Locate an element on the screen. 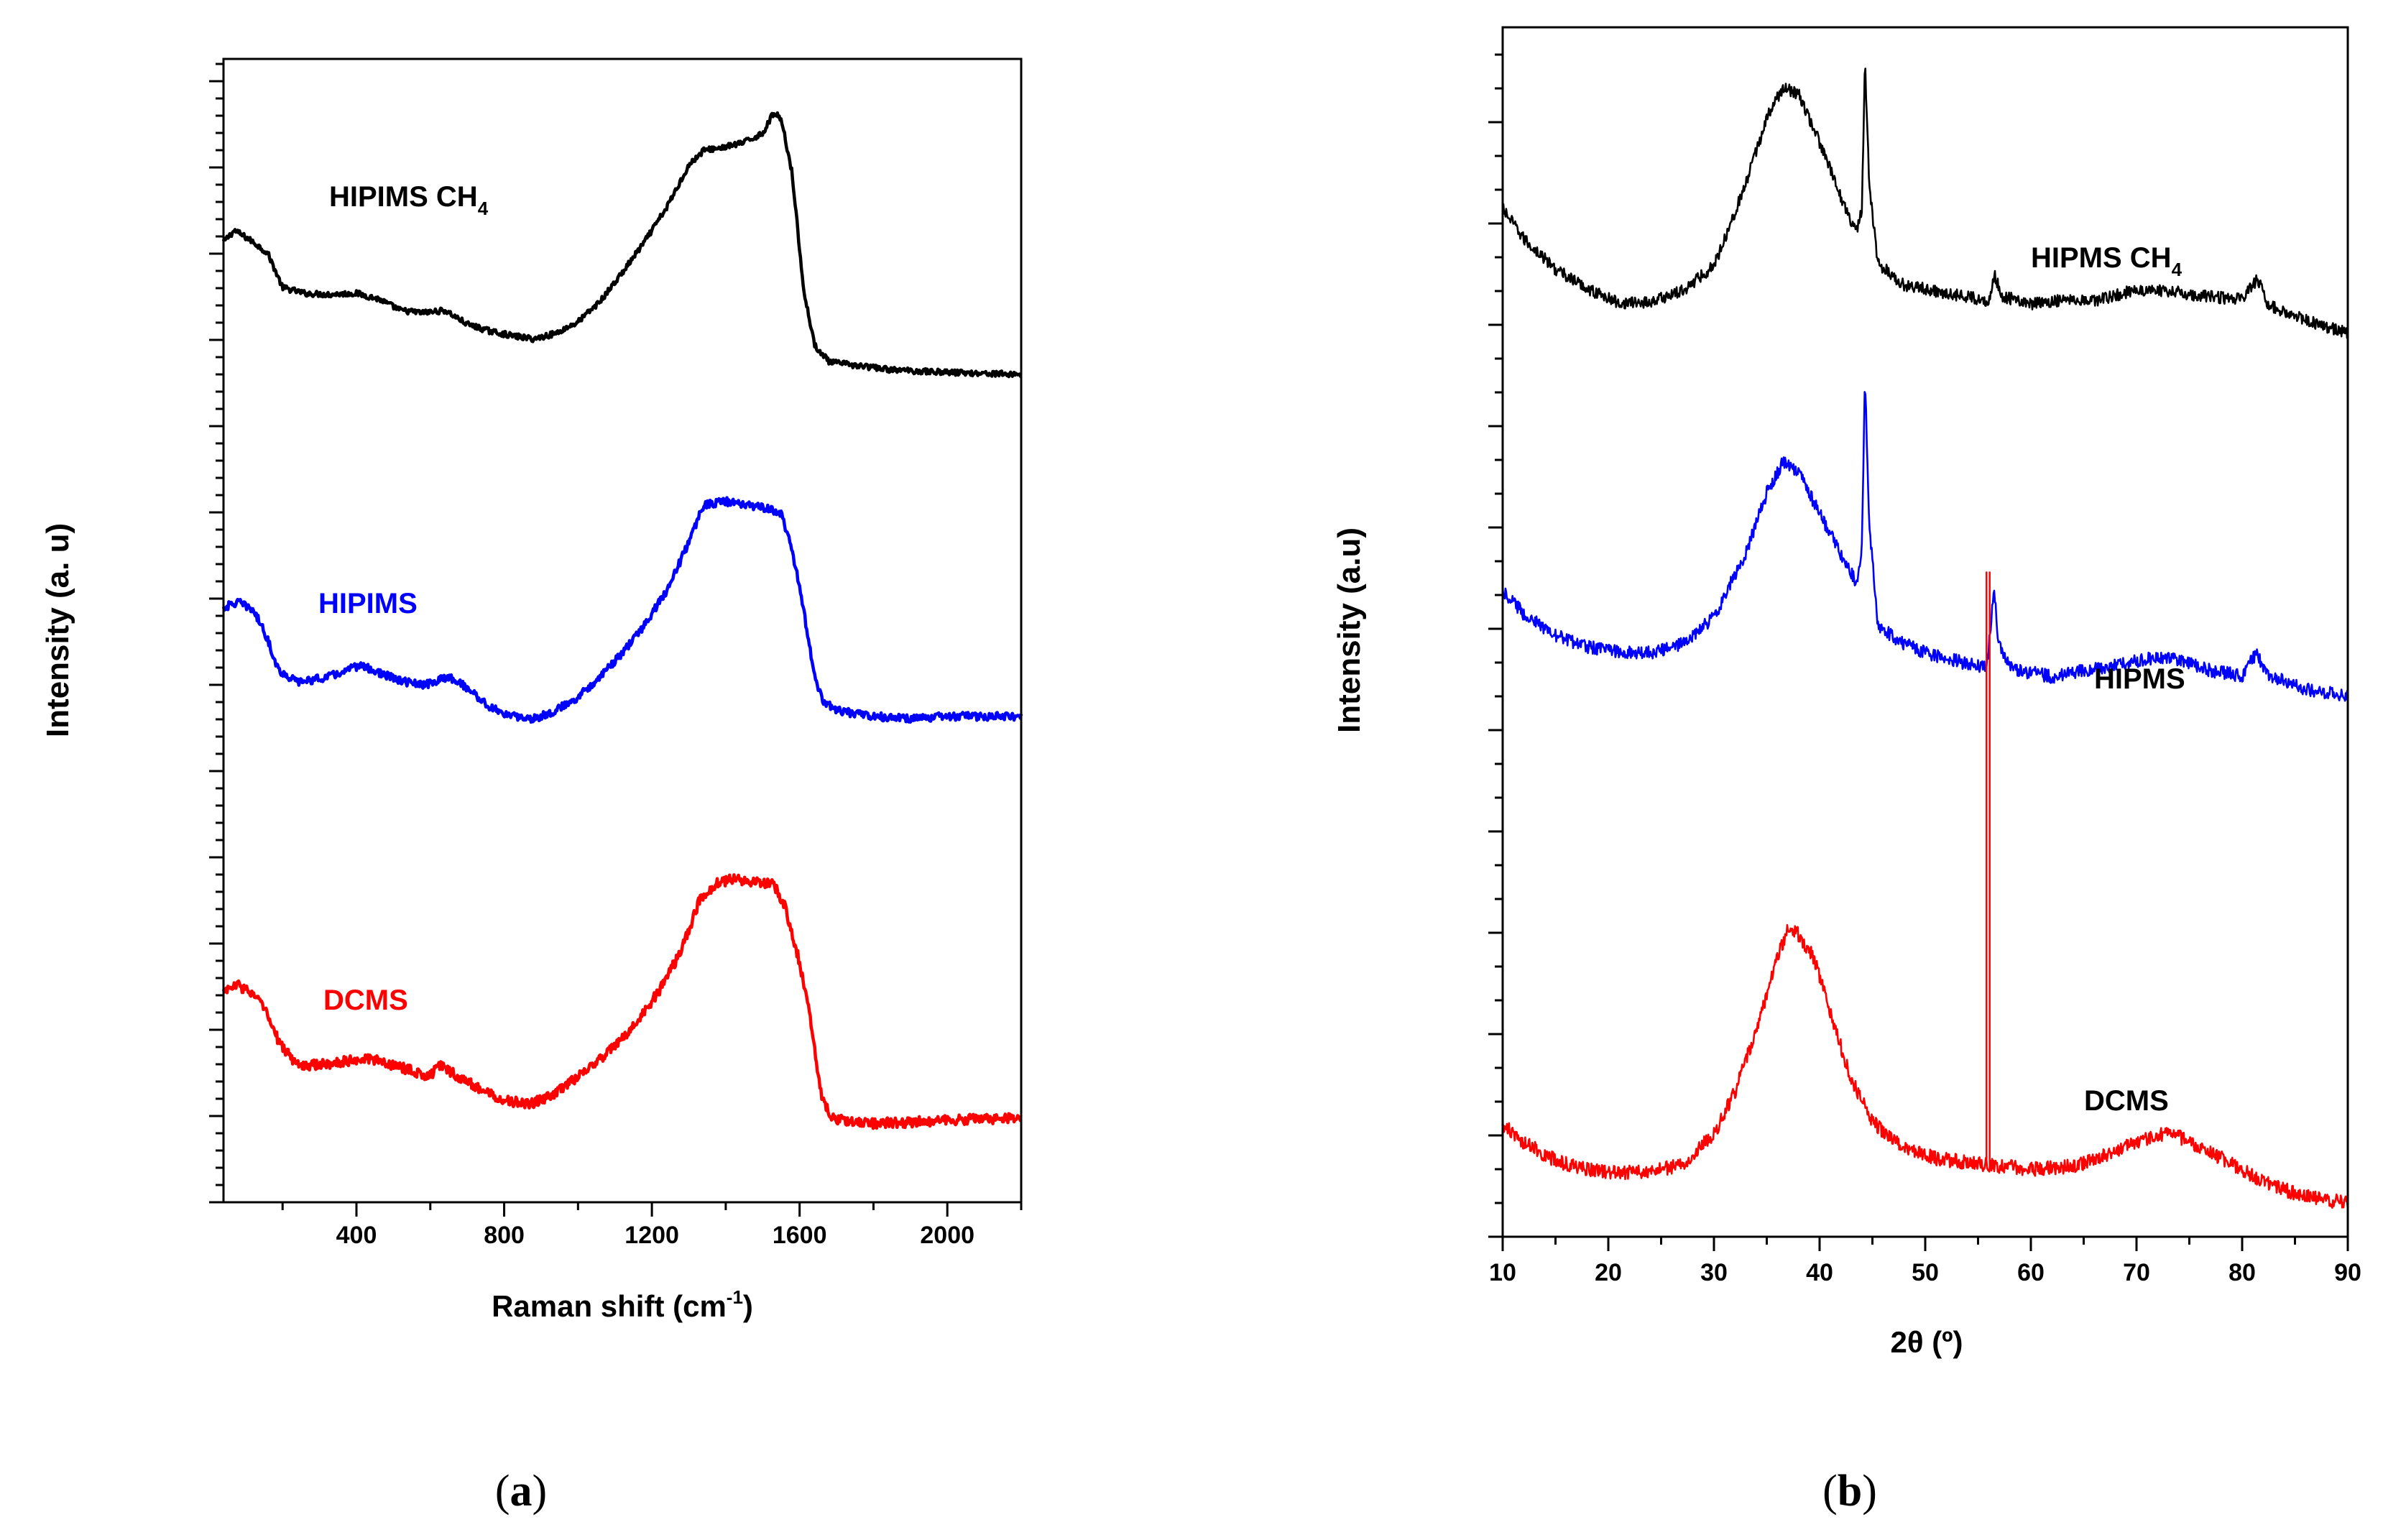 The width and height of the screenshot is (2383, 1540). x-tick-label: 1200 is located at coordinates (651, 1235).